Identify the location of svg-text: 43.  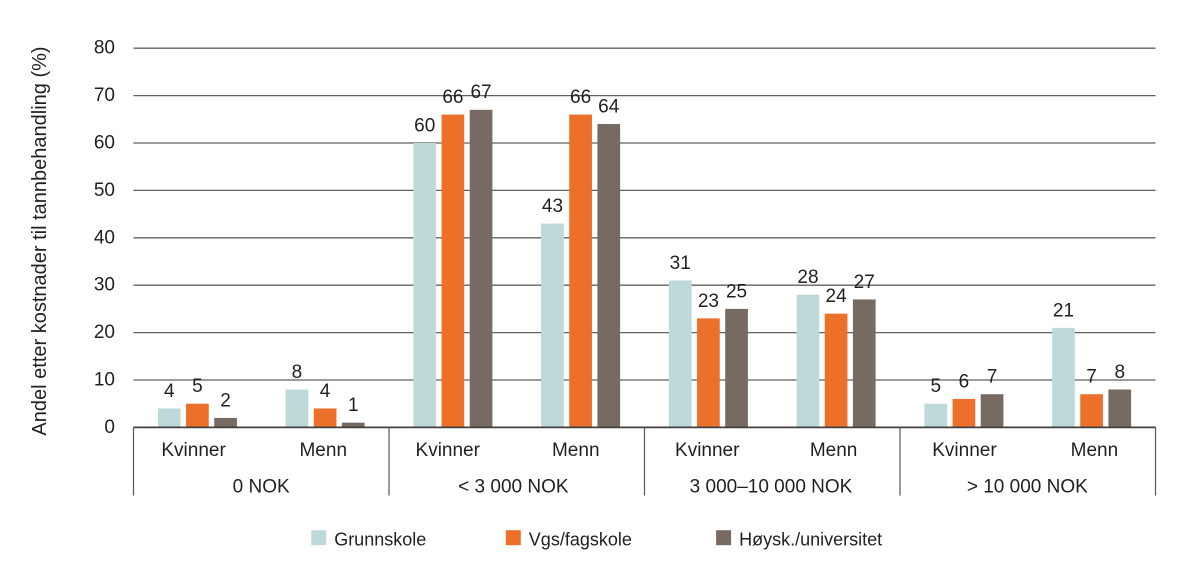
(552, 206).